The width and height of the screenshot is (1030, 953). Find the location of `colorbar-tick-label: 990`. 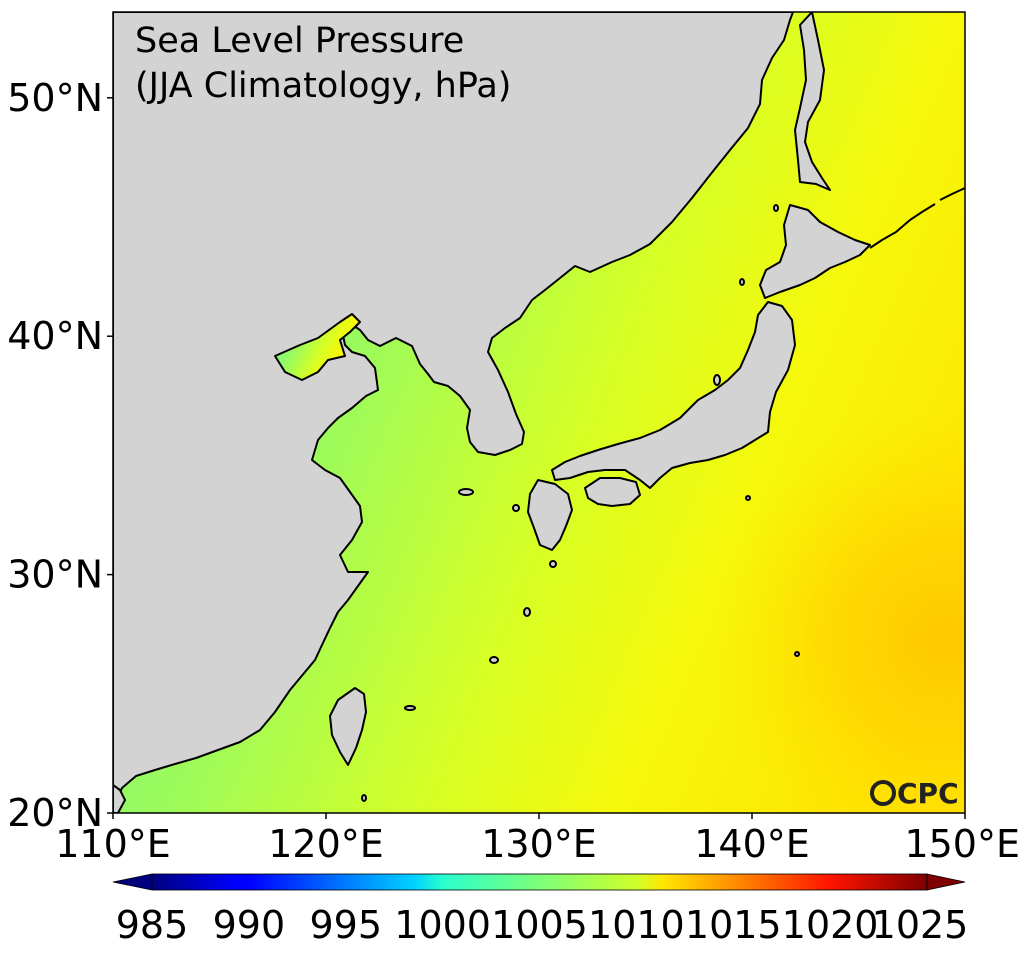

colorbar-tick-label: 990 is located at coordinates (249, 925).